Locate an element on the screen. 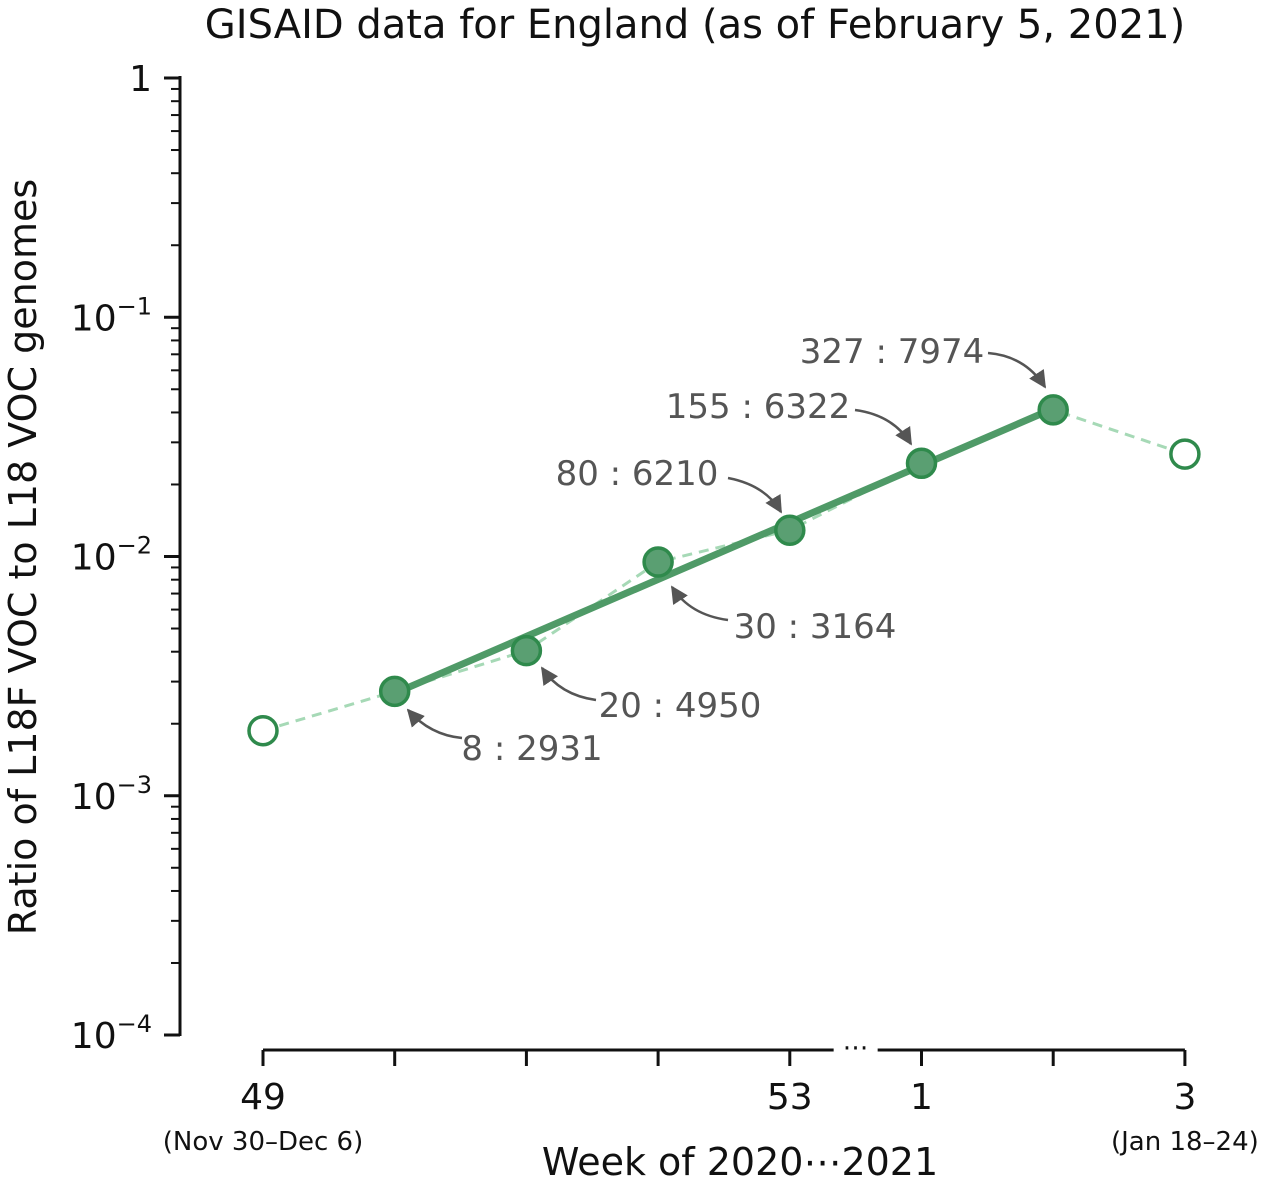 Image resolution: width=1280 pixels, height=1181 pixels. annotation-label: 80 : 6210 is located at coordinates (637, 474).